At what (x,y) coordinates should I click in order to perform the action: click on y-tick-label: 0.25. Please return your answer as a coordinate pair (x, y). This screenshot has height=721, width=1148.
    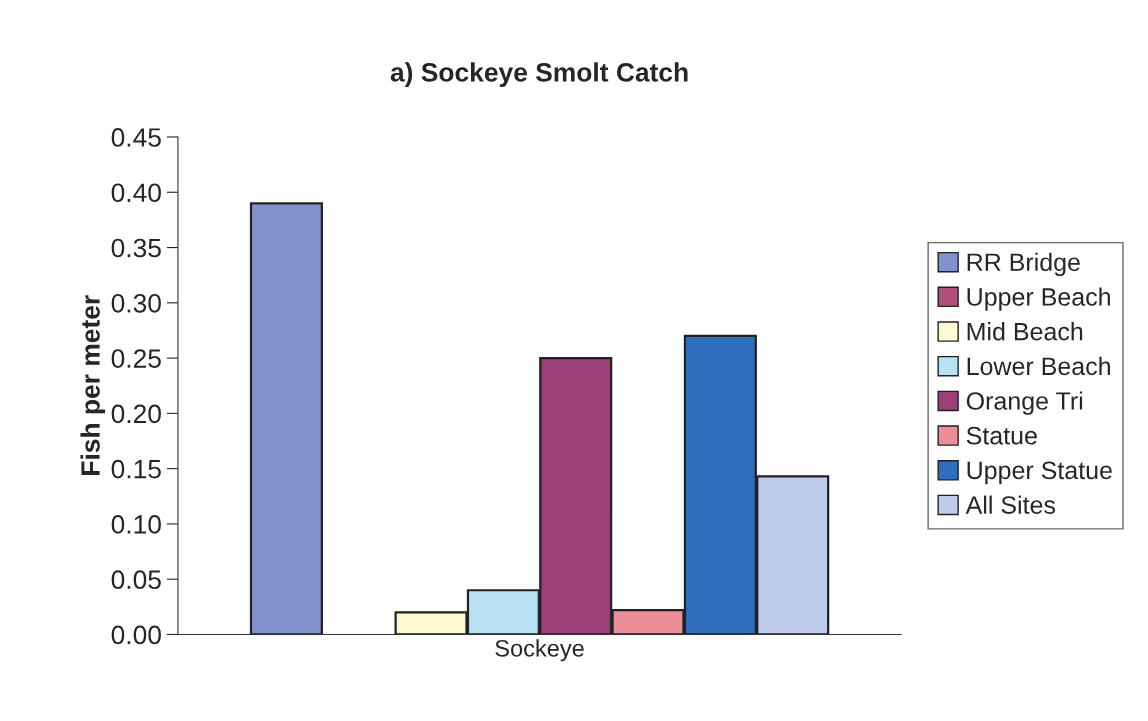
    Looking at the image, I should click on (136, 358).